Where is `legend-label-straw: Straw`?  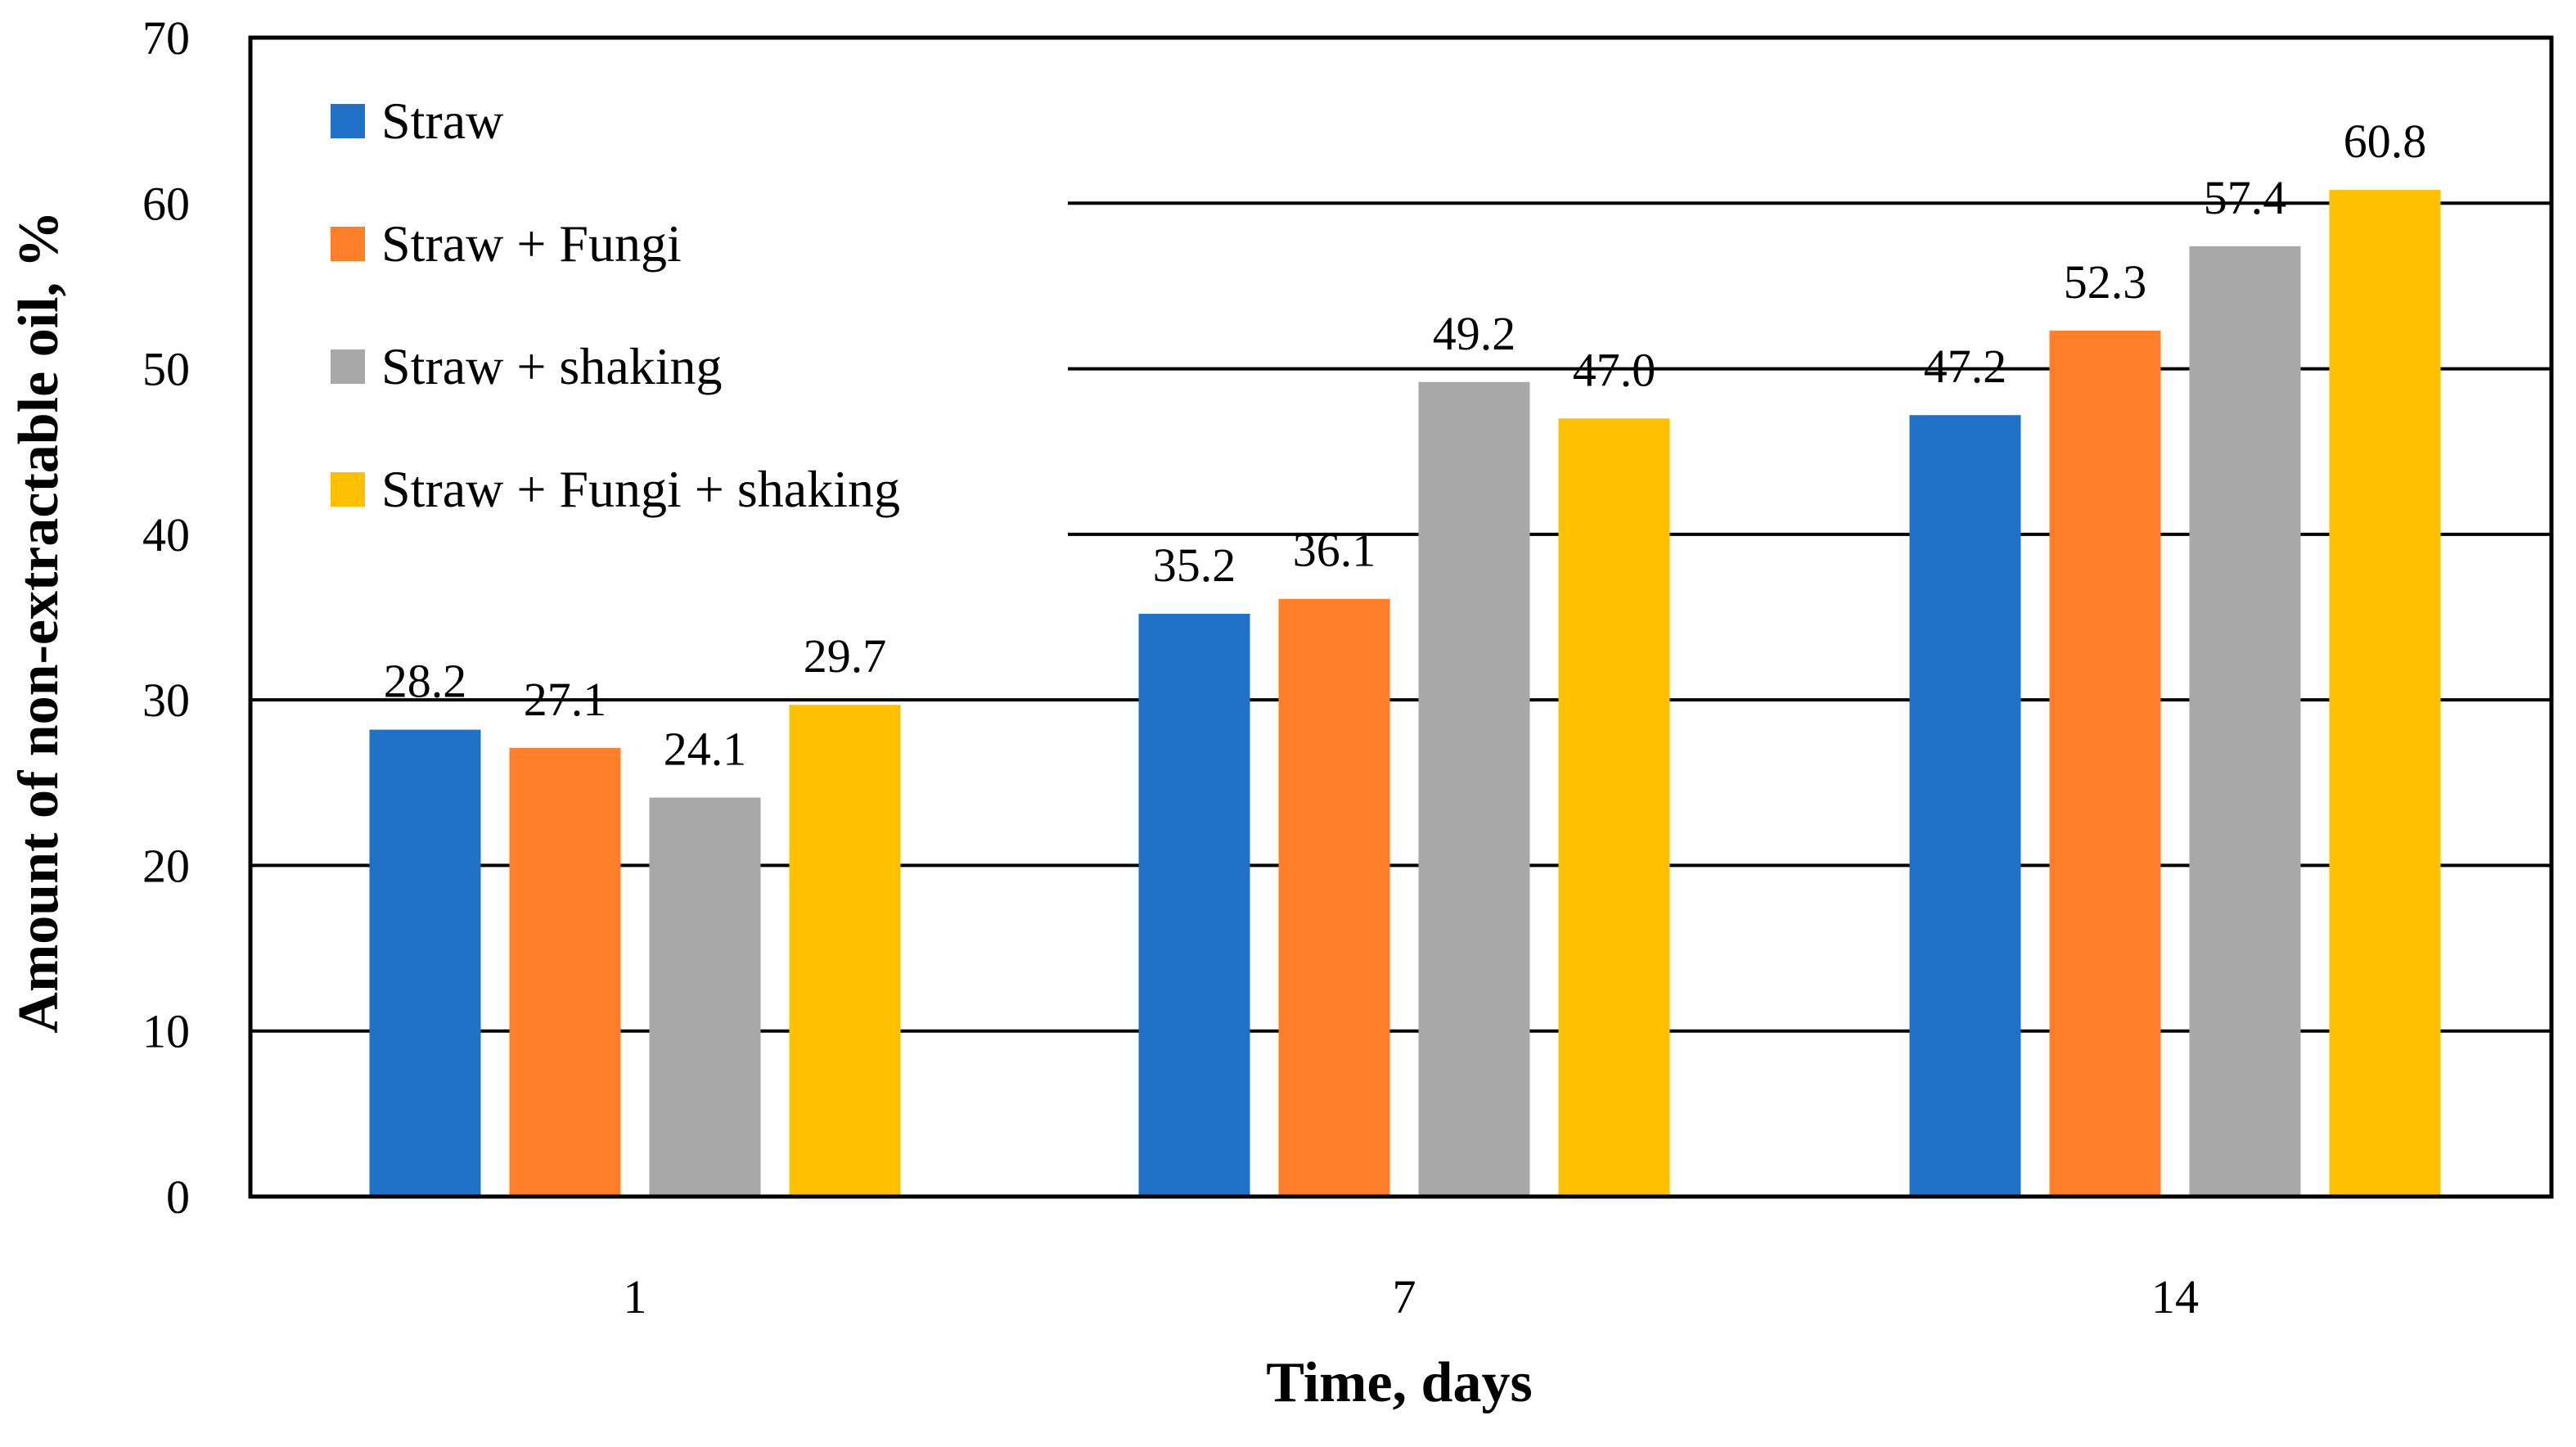 legend-label-straw: Straw is located at coordinates (442, 121).